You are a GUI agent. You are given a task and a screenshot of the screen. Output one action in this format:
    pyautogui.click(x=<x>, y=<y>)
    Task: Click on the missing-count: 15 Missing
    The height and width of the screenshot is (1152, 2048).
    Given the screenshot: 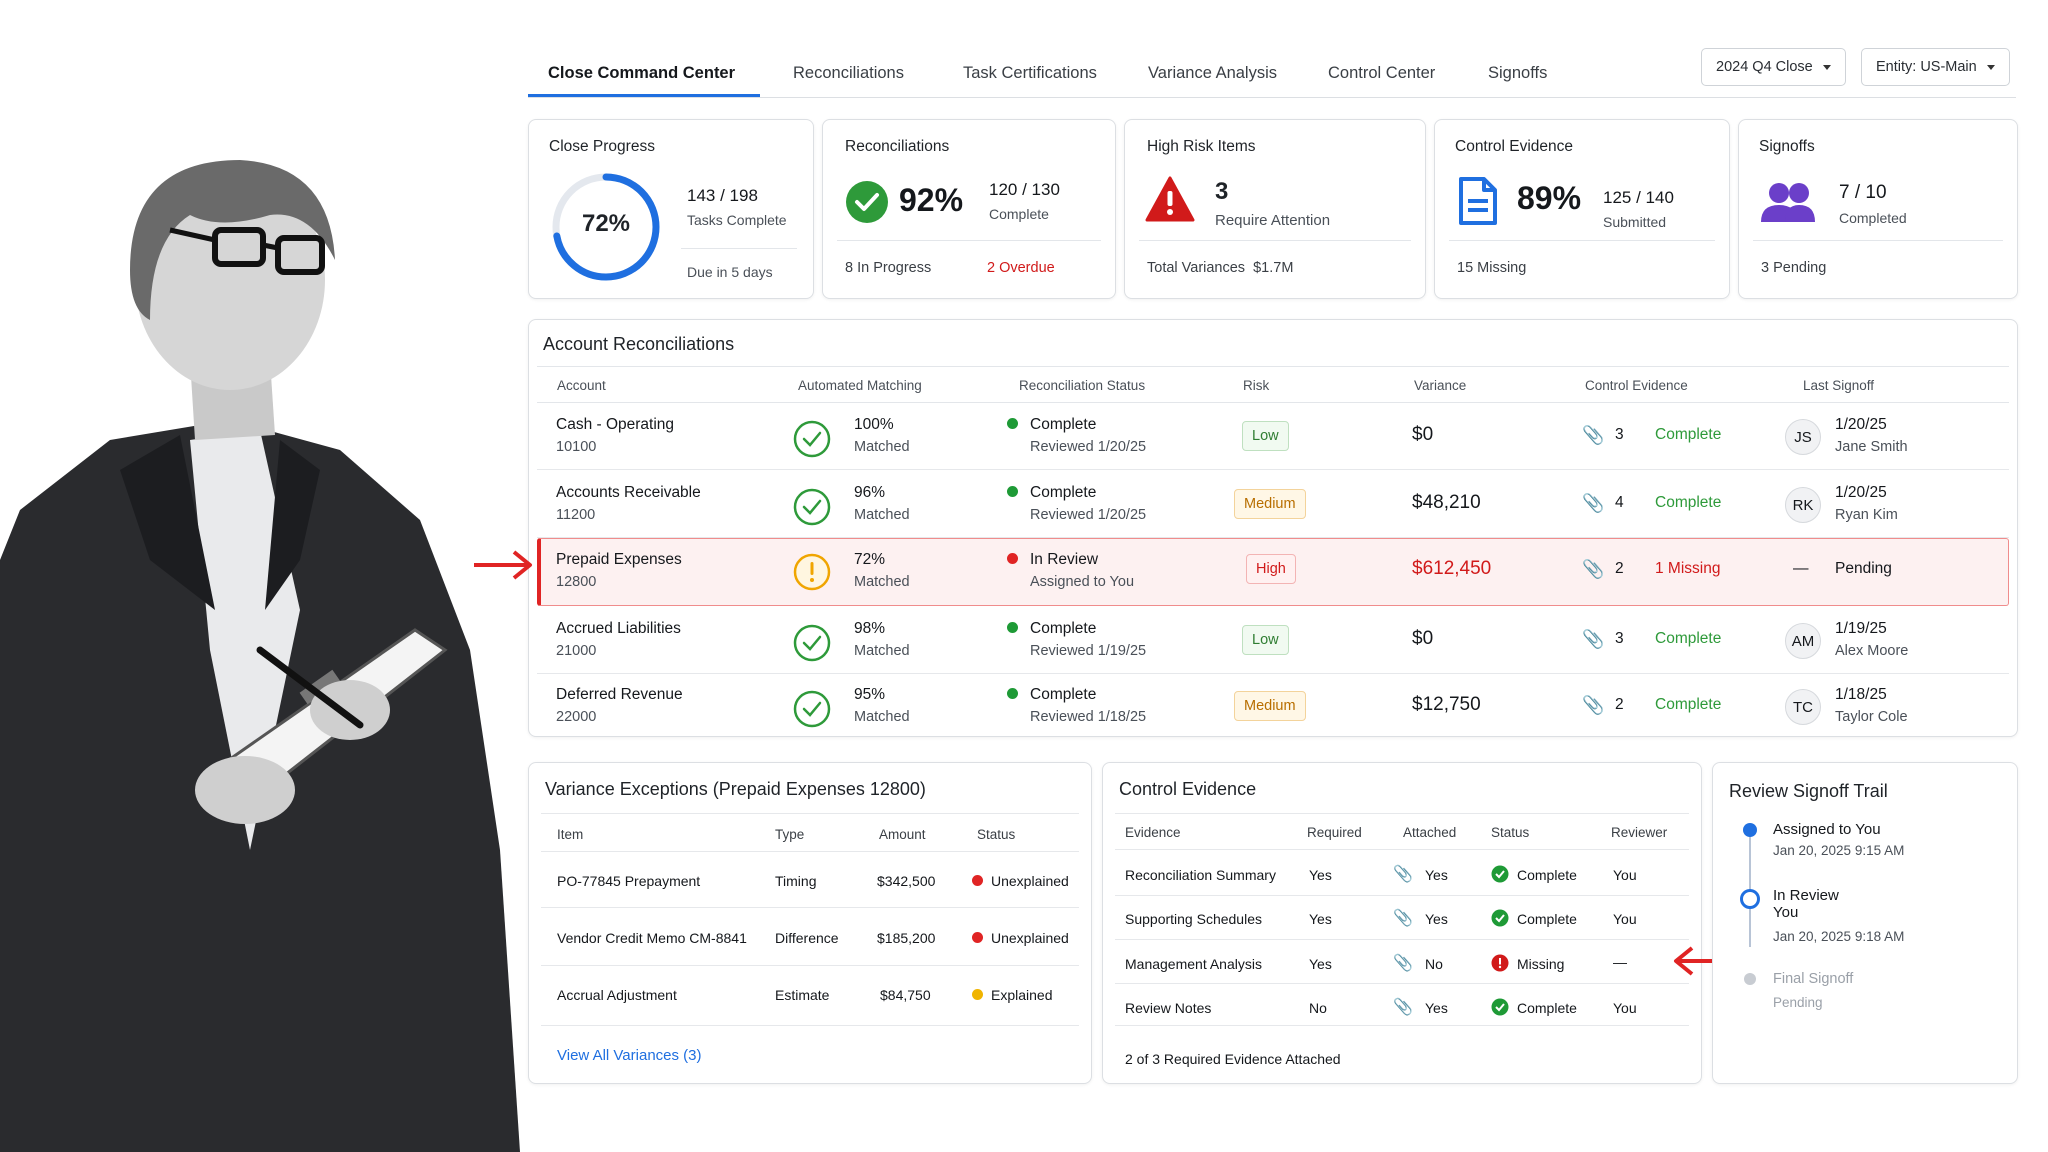 What is the action you would take?
    pyautogui.click(x=1492, y=268)
    